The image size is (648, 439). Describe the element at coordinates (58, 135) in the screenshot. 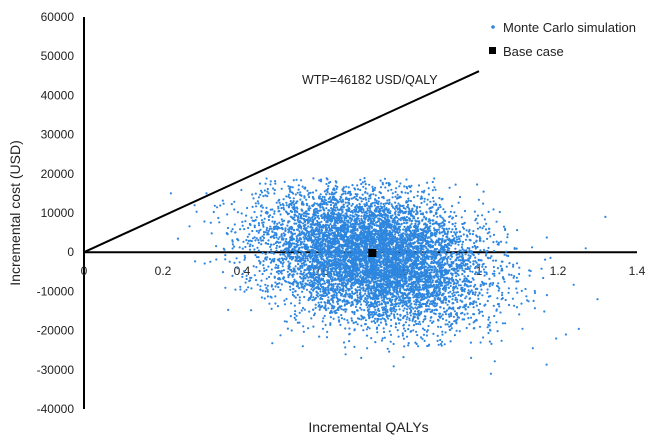

I see `y-tick-label-7: 30000` at that location.